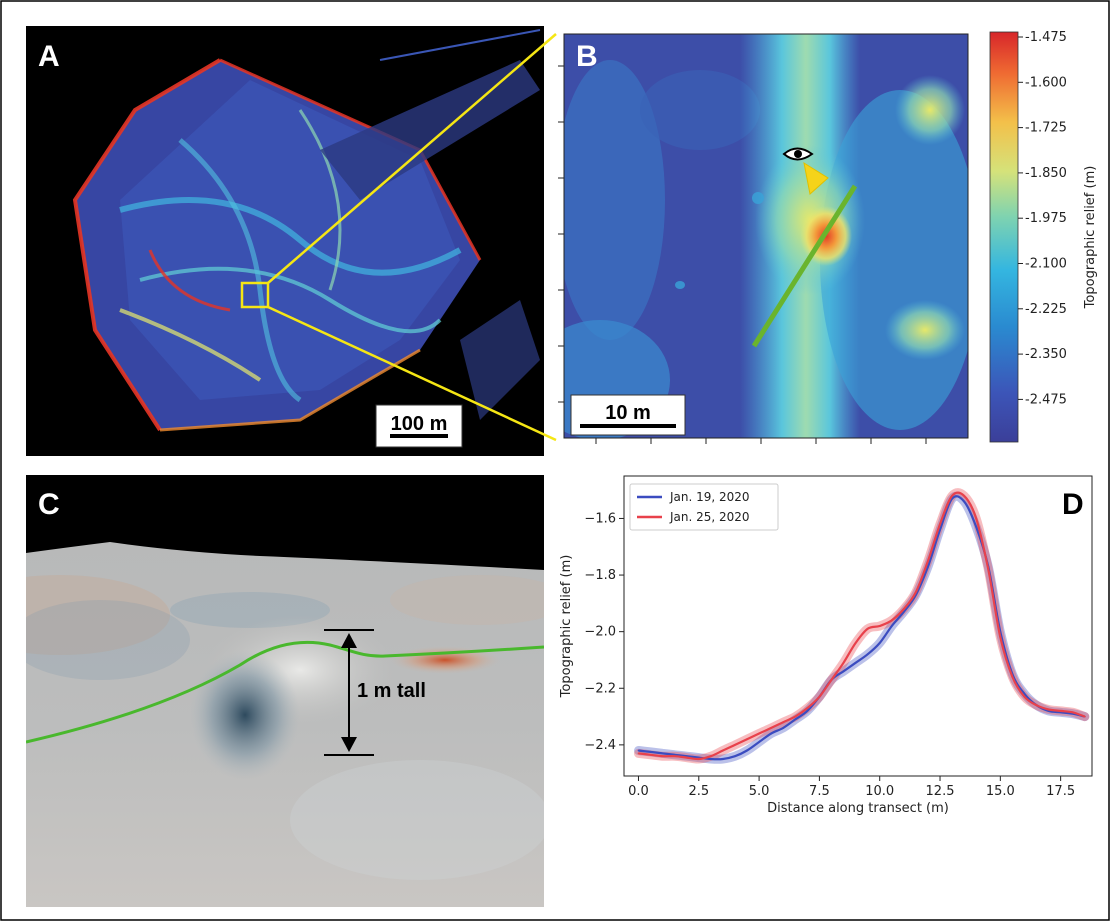 Image resolution: width=1110 pixels, height=921 pixels. Describe the element at coordinates (628, 426) in the screenshot. I see `panel-b-scale-bar` at that location.